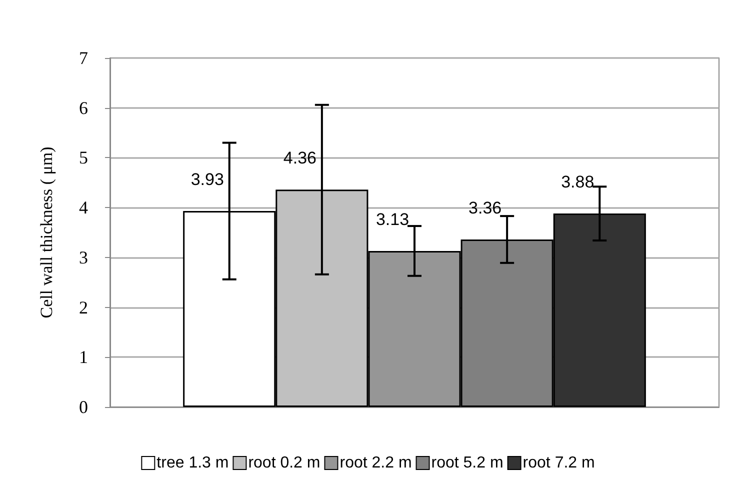 This screenshot has height=494, width=736. Describe the element at coordinates (485, 208) in the screenshot. I see `data-label: 3.36` at that location.